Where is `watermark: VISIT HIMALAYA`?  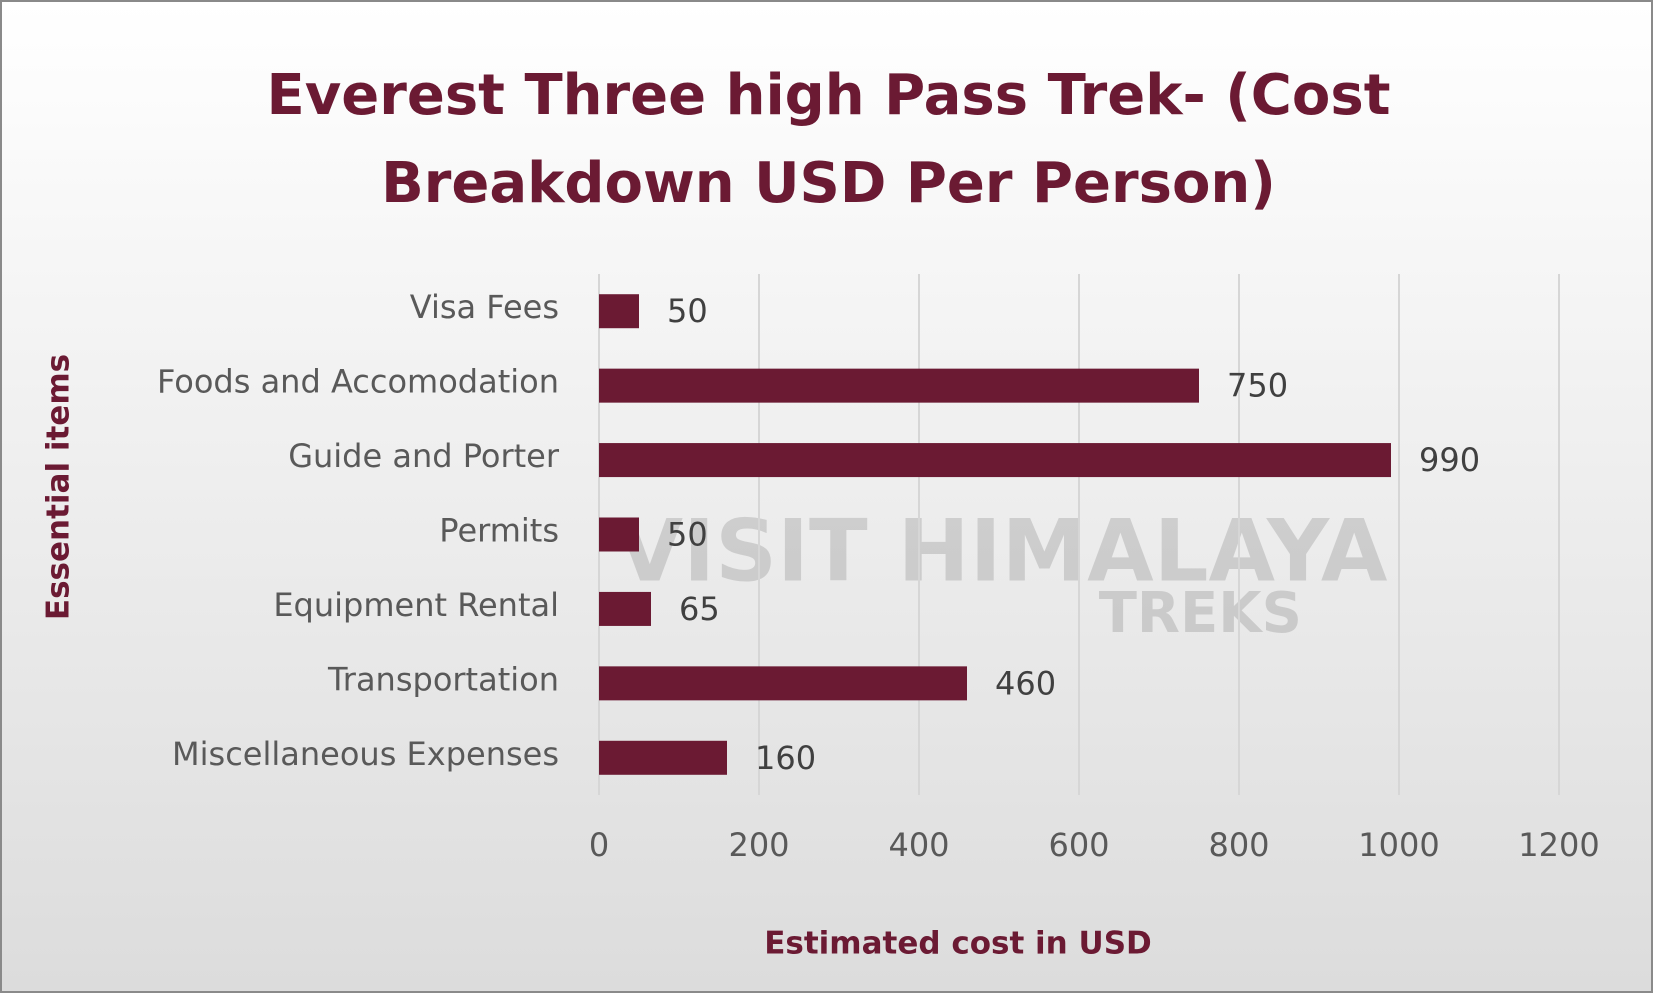 watermark: VISIT HIMALAYA is located at coordinates (1002, 551).